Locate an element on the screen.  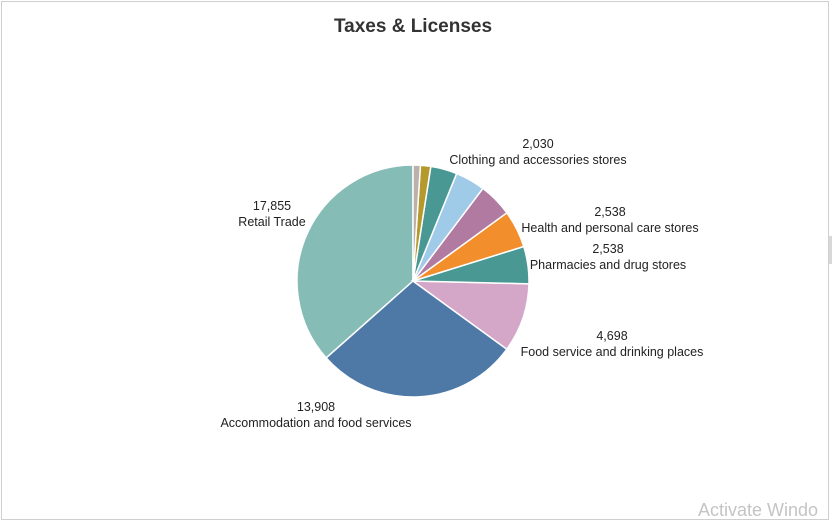
scrollbar-edge is located at coordinates (830, 250).